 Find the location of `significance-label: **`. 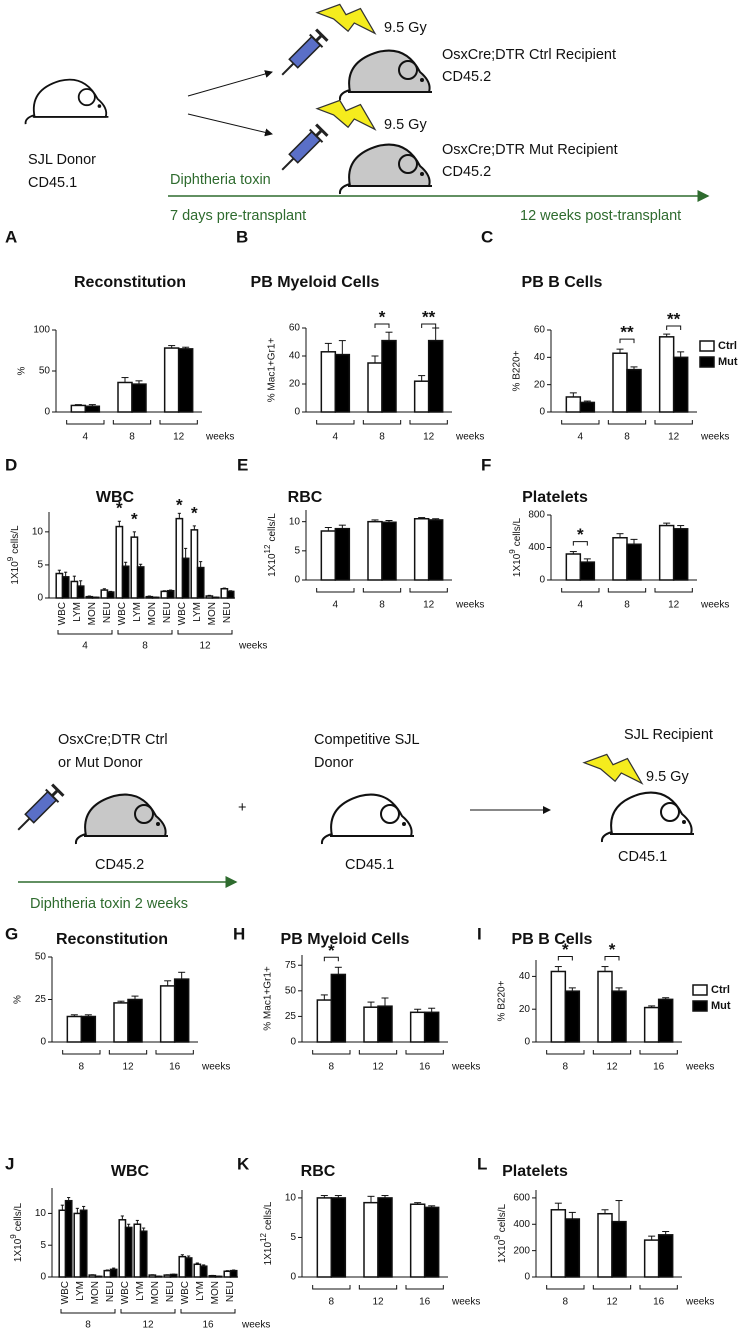

significance-label: ** is located at coordinates (429, 316).